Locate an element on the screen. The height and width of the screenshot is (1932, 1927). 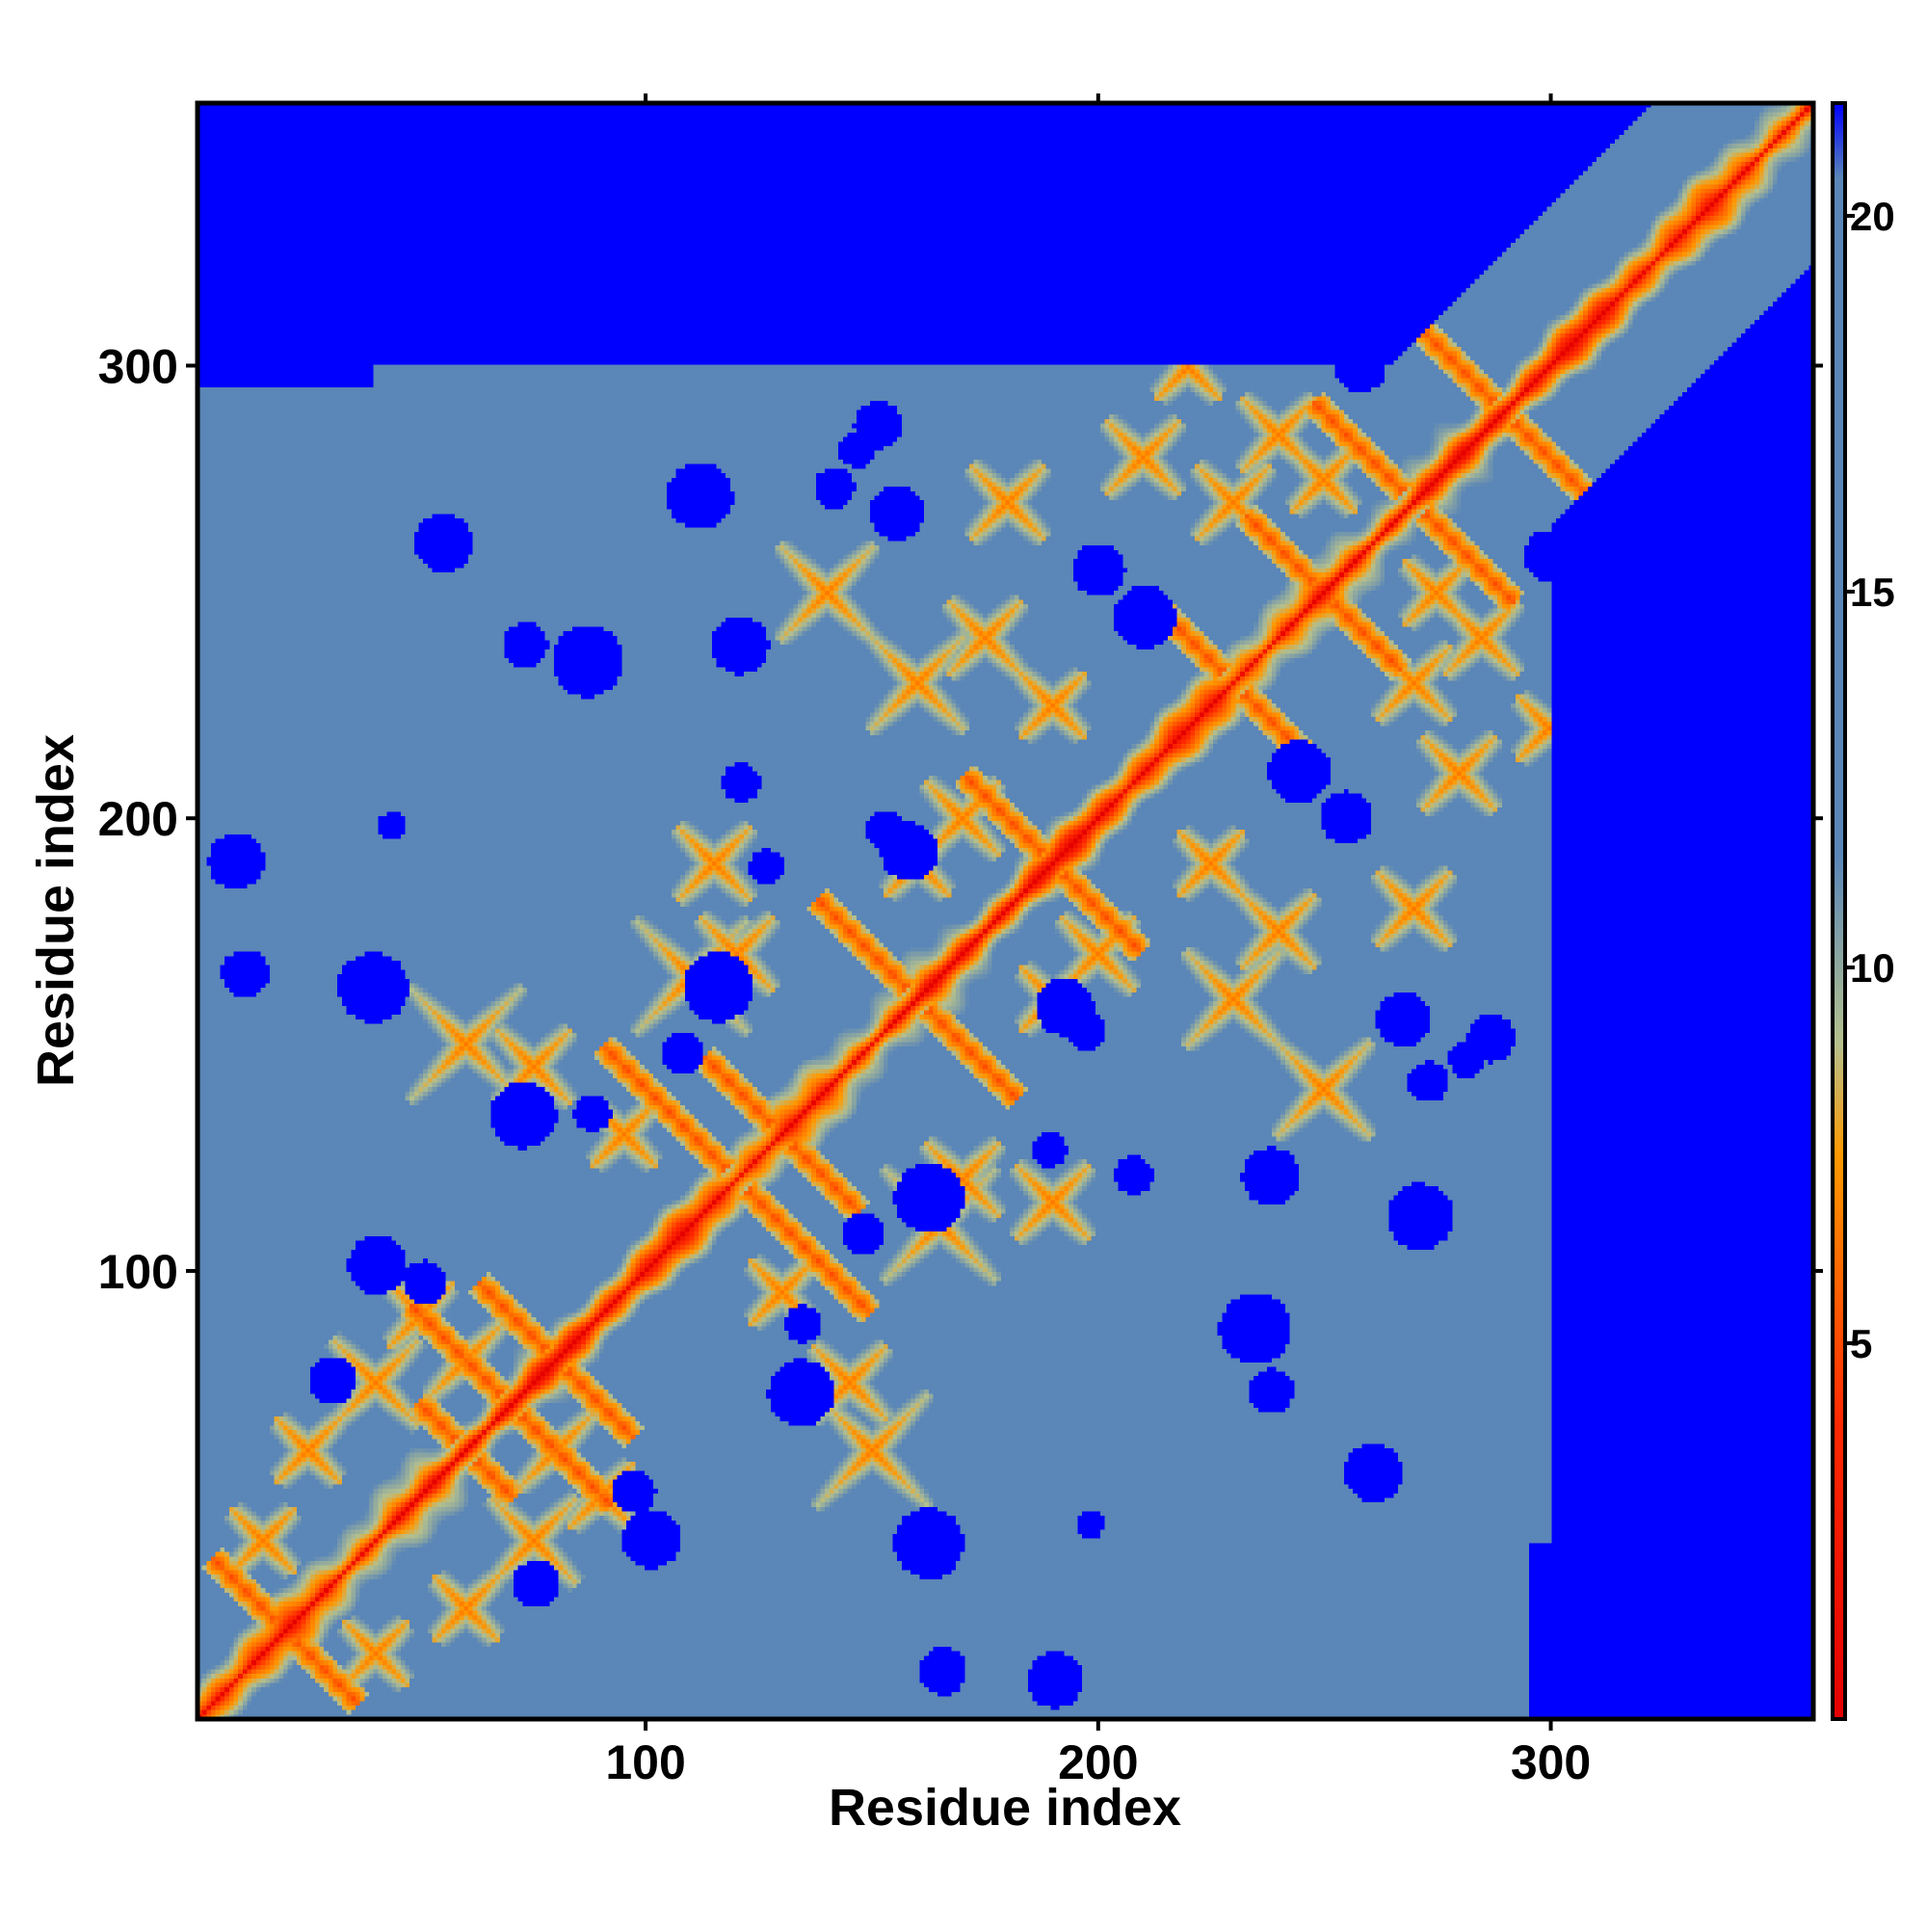
x-axis-title: Residue index is located at coordinates (1005, 1808).